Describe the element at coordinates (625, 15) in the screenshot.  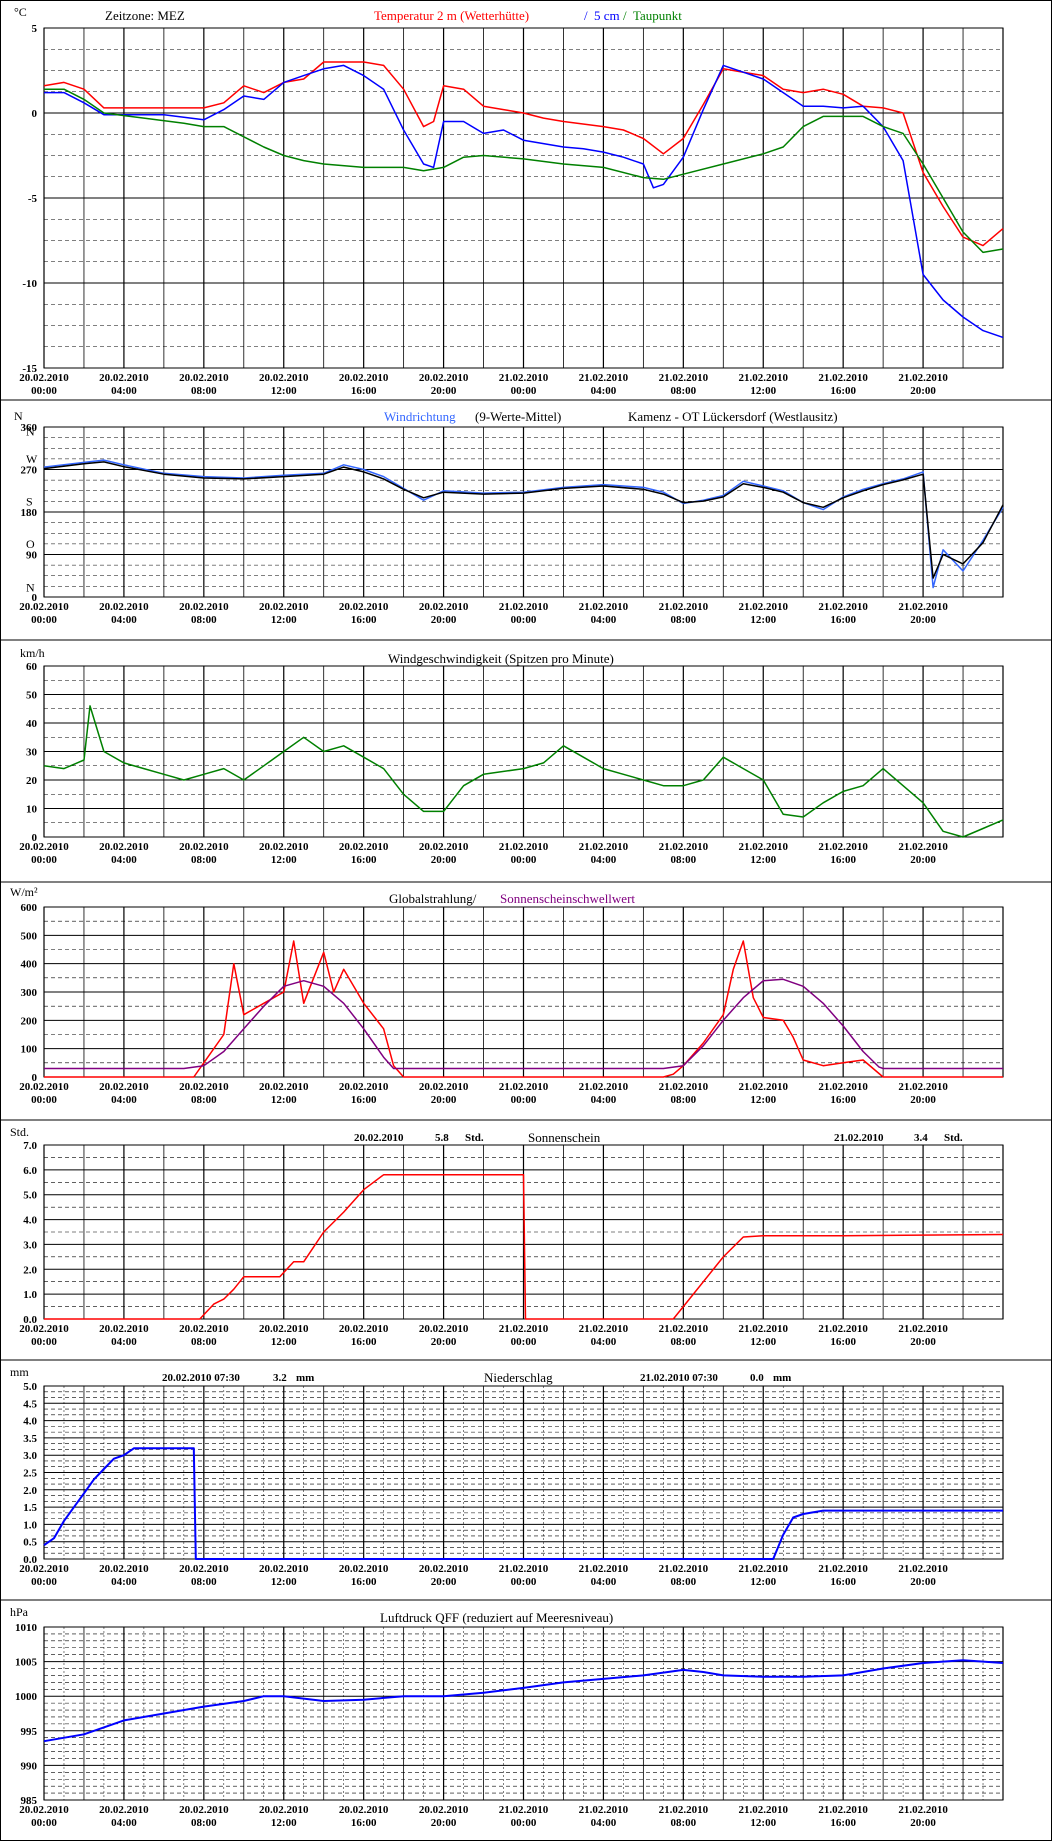
I see `temp-title-sep2: /` at that location.